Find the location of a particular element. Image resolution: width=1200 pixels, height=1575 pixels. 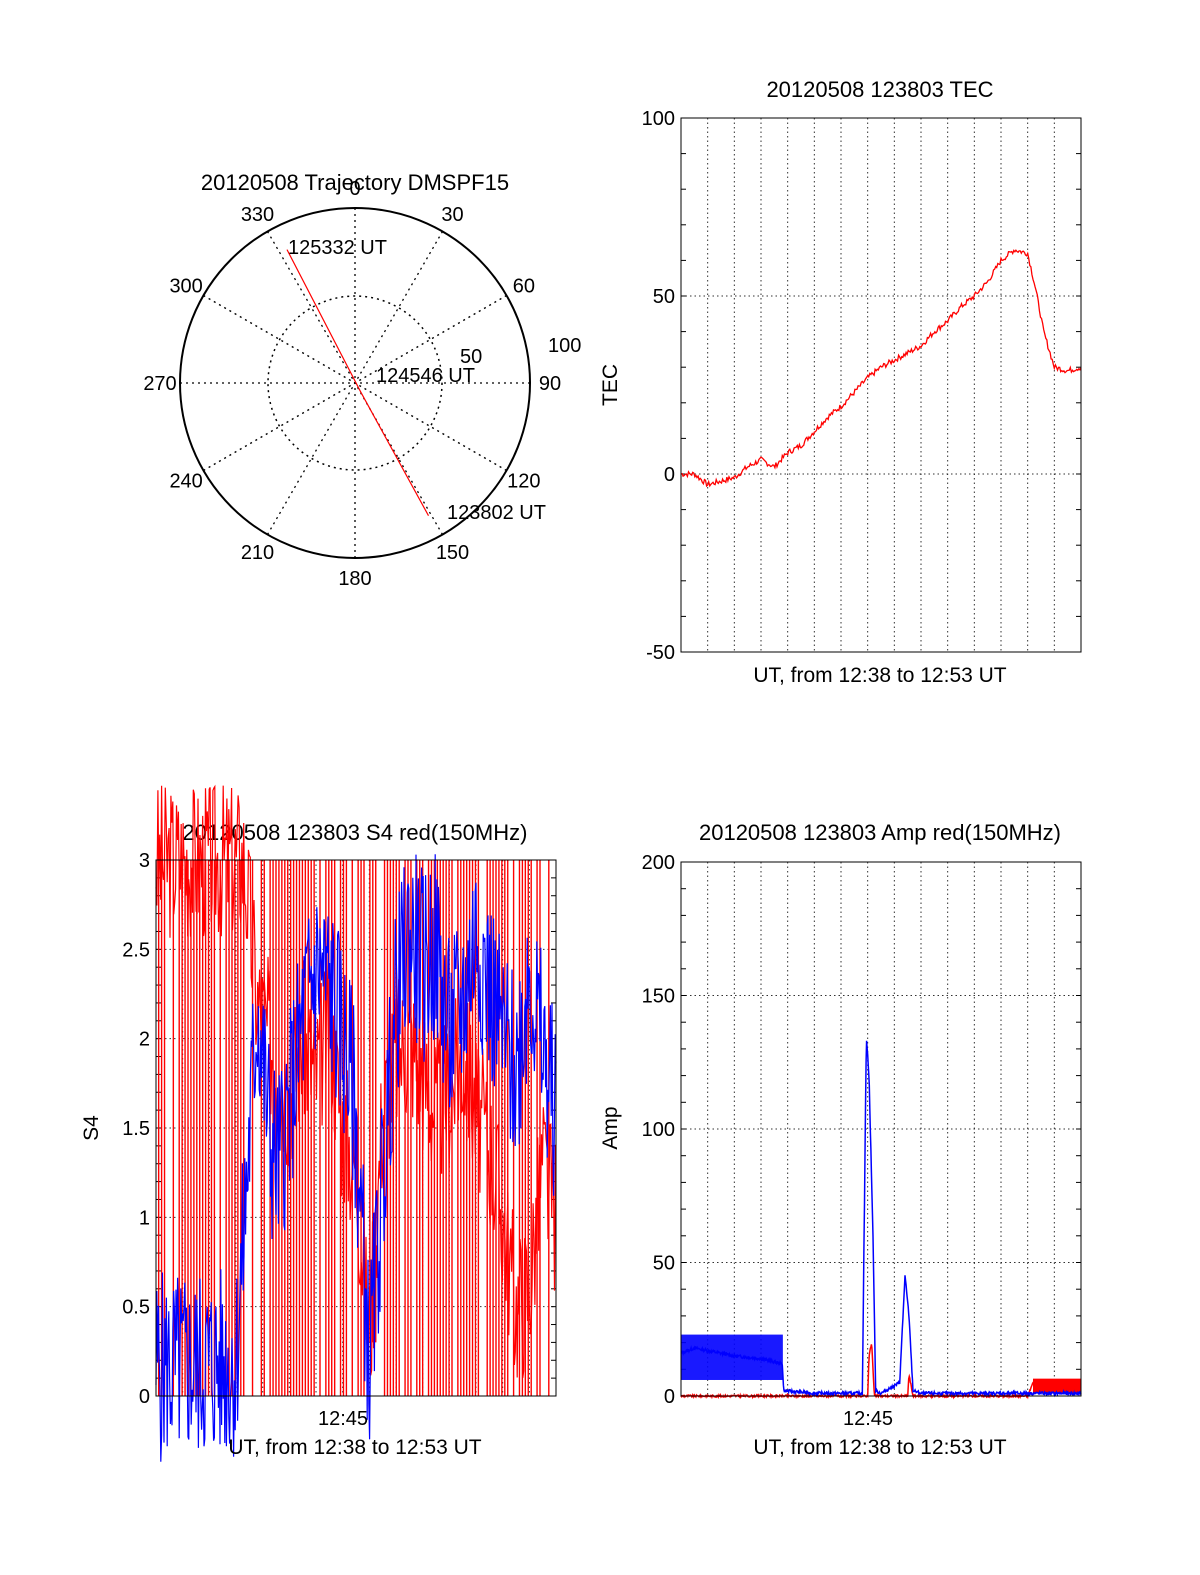

polar-angle-label: 210 is located at coordinates (257, 553).